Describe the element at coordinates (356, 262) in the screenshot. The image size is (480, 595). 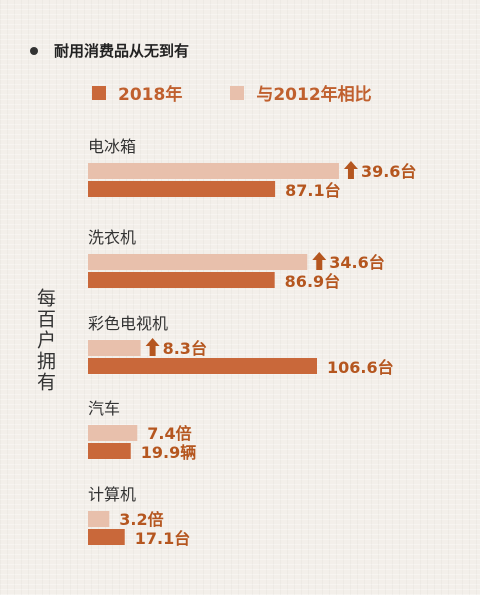
I see `value-label-change: 34.6台` at that location.